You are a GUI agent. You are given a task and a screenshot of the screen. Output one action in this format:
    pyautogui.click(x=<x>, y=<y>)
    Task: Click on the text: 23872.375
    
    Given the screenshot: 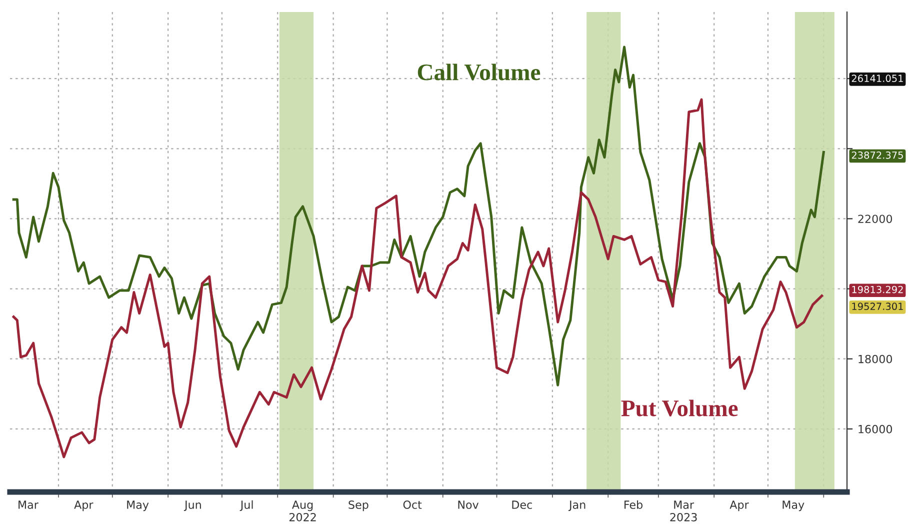 What is the action you would take?
    pyautogui.click(x=877, y=155)
    